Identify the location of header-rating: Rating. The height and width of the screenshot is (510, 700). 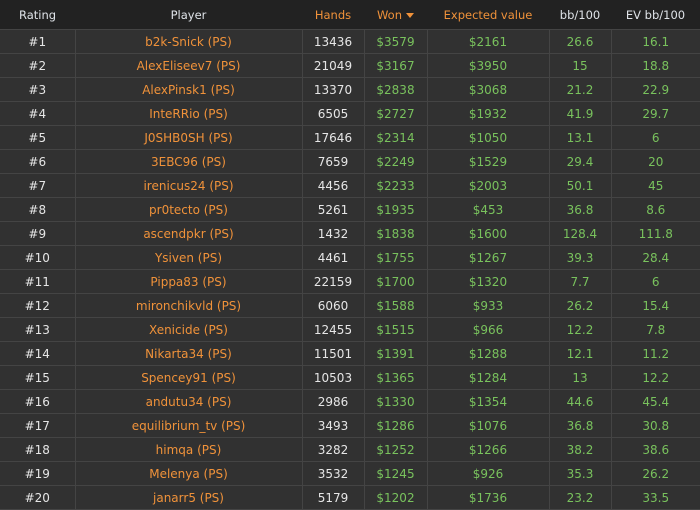
(37, 15).